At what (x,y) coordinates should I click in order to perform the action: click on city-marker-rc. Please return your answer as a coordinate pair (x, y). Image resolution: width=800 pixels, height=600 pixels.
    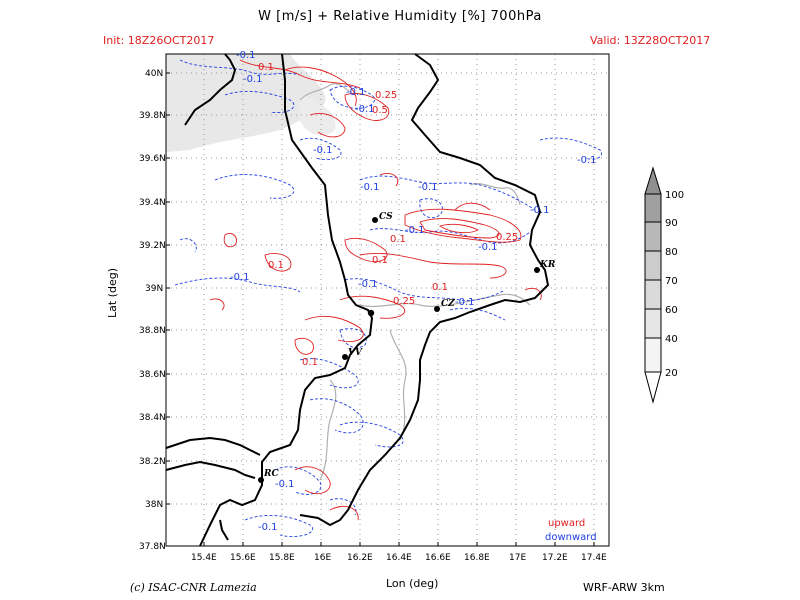
    Looking at the image, I should click on (261, 480).